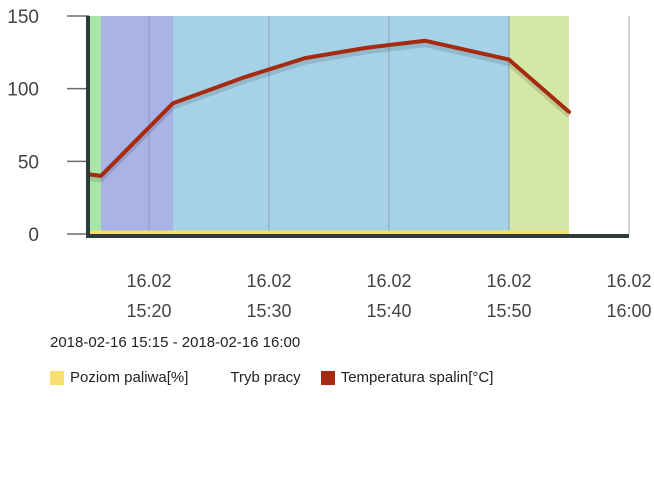  What do you see at coordinates (78, 125) in the screenshot?
I see `horizontal-gridlines` at bounding box center [78, 125].